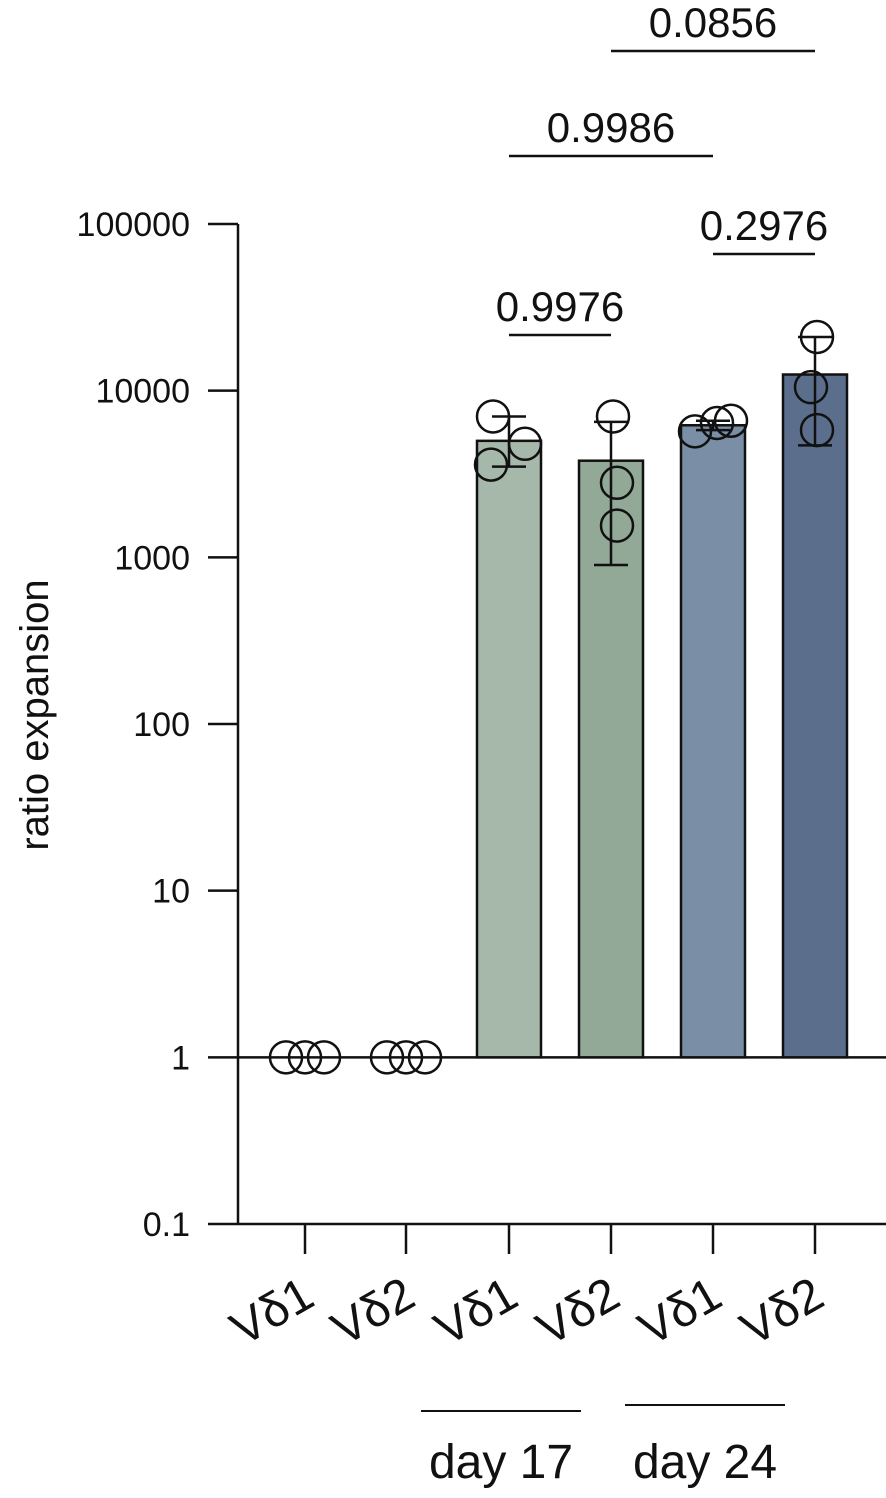 This screenshot has height=1498, width=886. What do you see at coordinates (713, 23) in the screenshot?
I see `p-value-label-4: 0.0856` at bounding box center [713, 23].